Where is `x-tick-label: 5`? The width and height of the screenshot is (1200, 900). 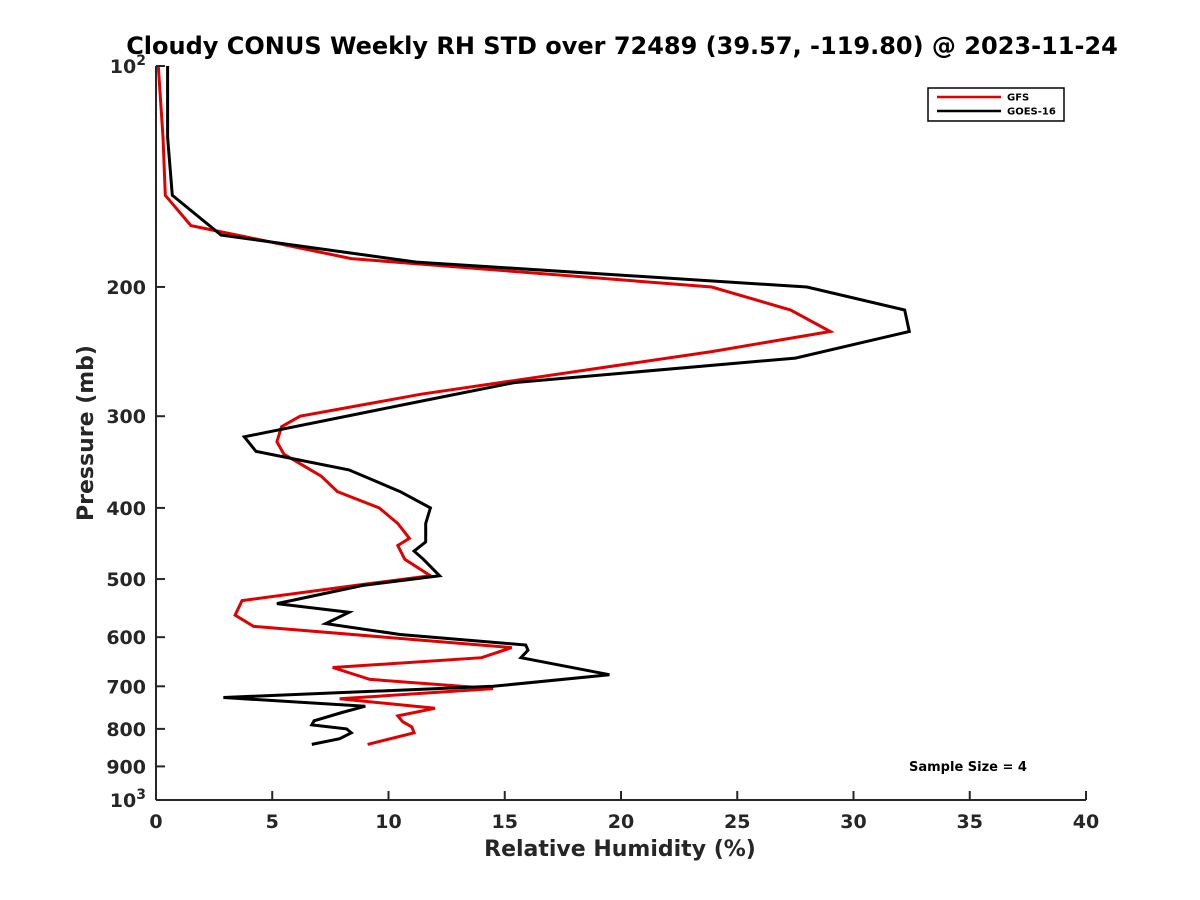 x-tick-label: 5 is located at coordinates (272, 822).